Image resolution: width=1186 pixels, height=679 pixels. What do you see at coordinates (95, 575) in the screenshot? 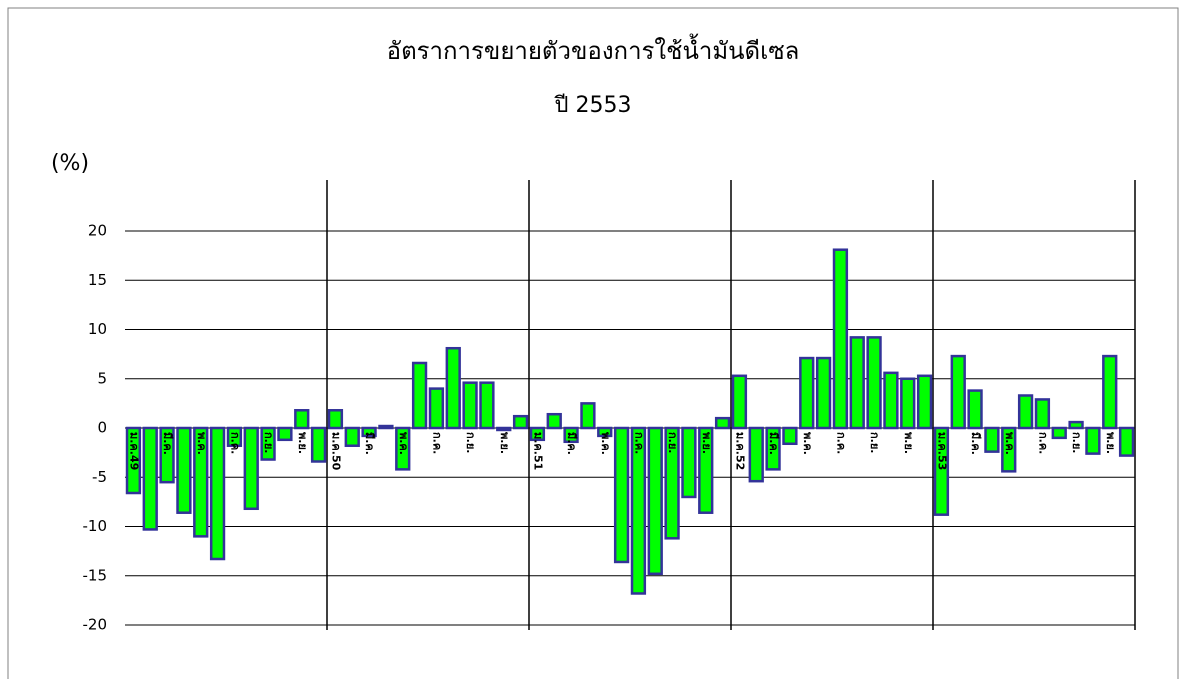
I see `y-tick-label: -15` at bounding box center [95, 575].